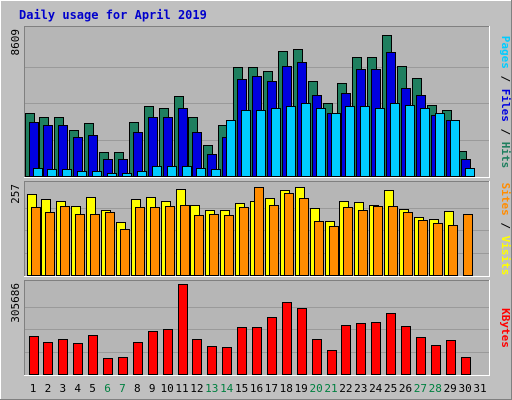 Image resolution: width=512 pixels, height=400 pixels. I want to click on day-label-10: 10, so click(166, 388).